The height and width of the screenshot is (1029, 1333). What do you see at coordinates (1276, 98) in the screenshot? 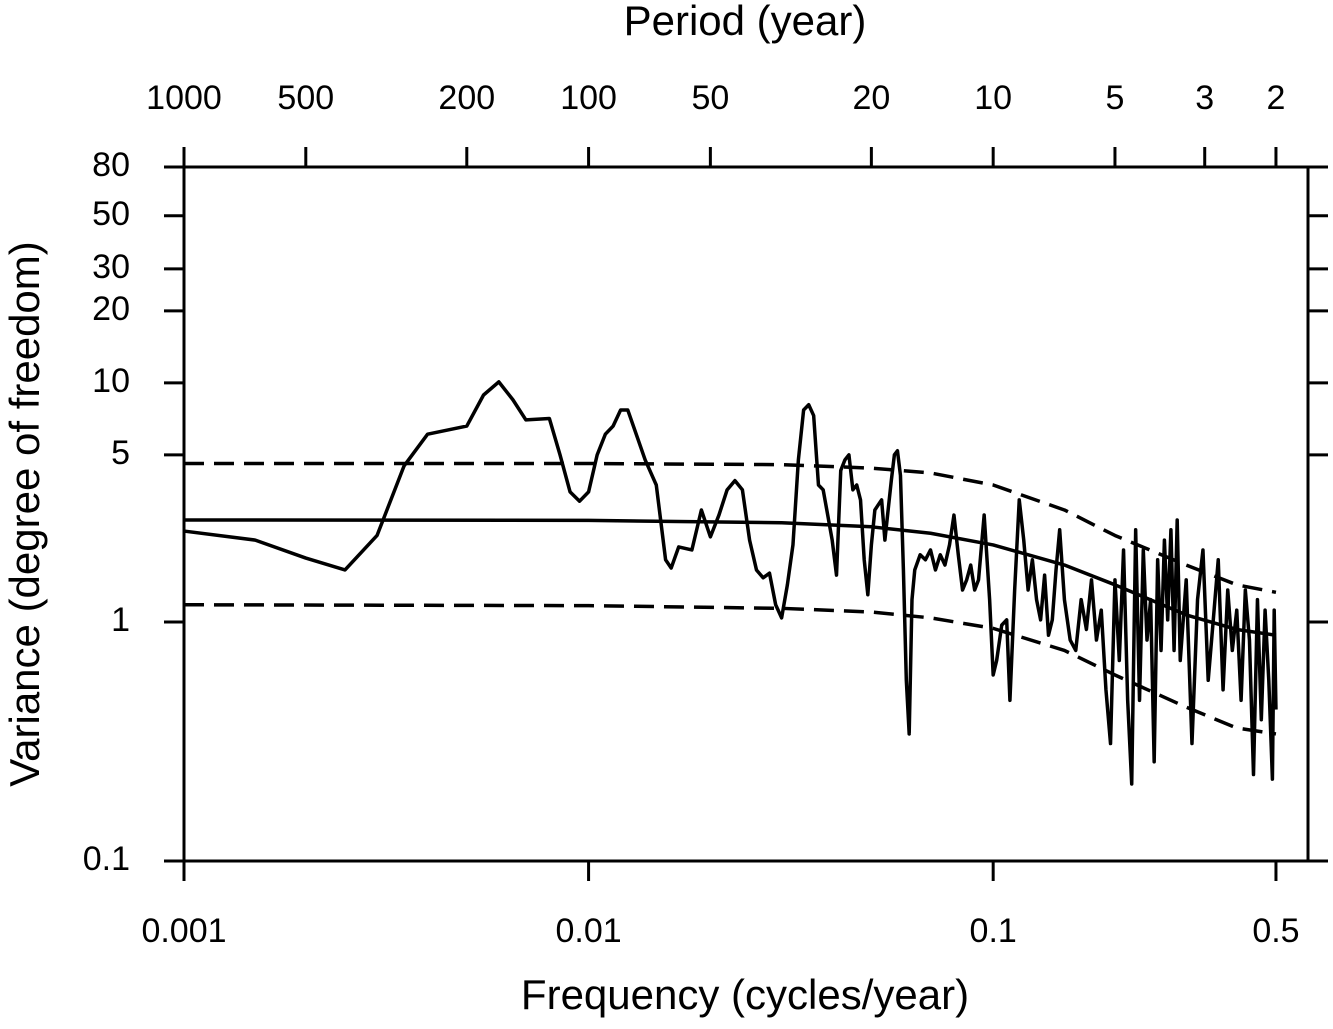
I see `x2-tick-label: 2` at bounding box center [1276, 98].